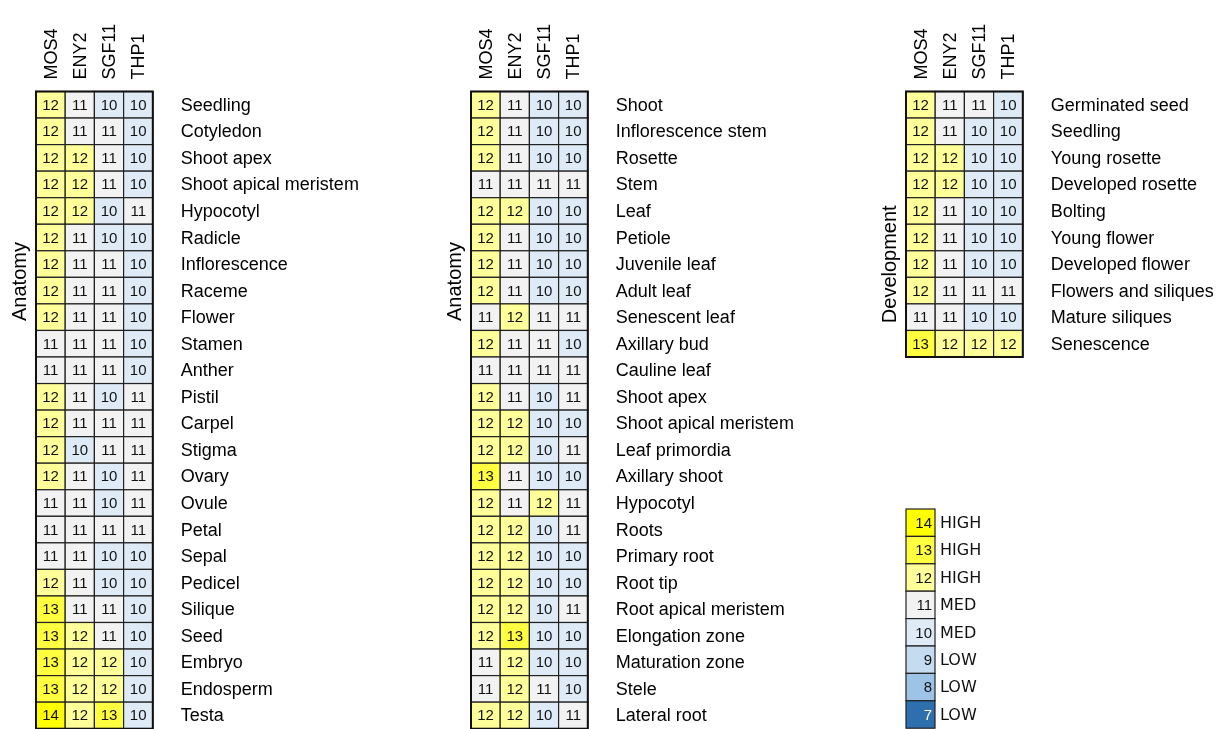 This screenshot has height=729, width=1231. I want to click on y-tick-label: Hypocotyl, so click(655, 503).